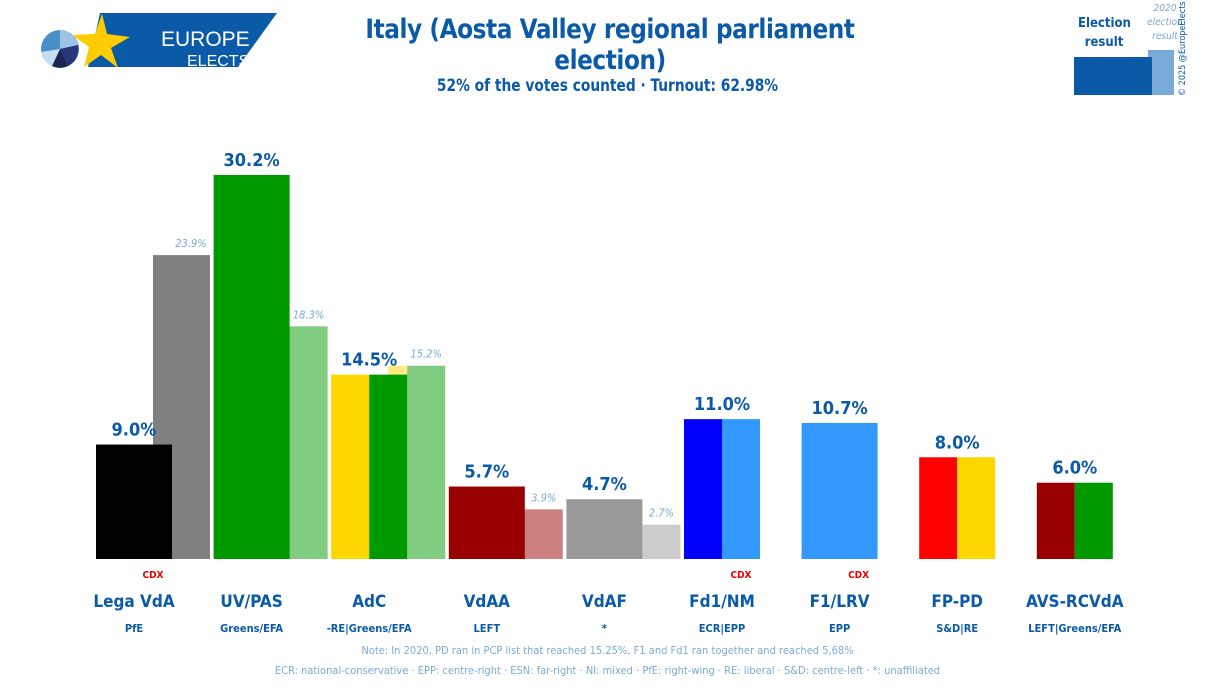  I want to click on party-group: -RE|Greens/EFA, so click(369, 628).